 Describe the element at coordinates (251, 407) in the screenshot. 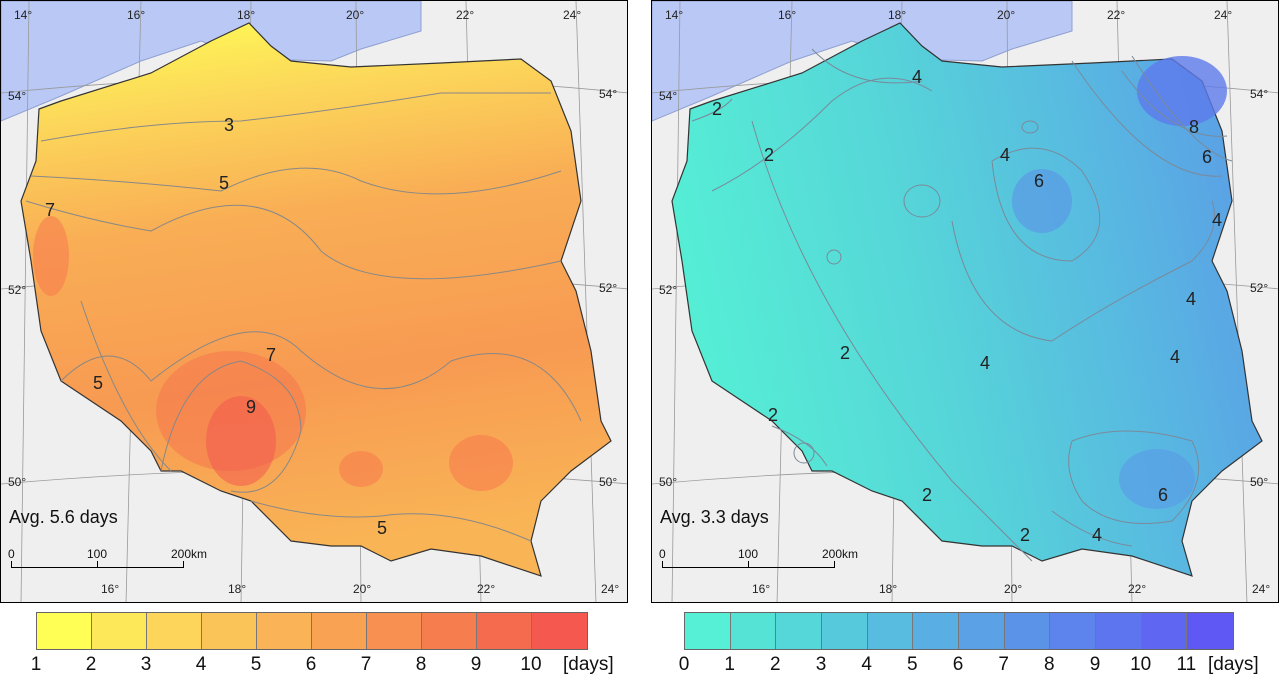

I see `isoline-label: 9` at that location.